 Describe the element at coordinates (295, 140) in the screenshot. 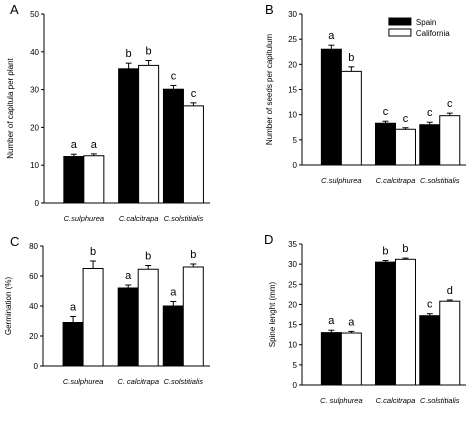

I see `y-tick-label: 5` at that location.